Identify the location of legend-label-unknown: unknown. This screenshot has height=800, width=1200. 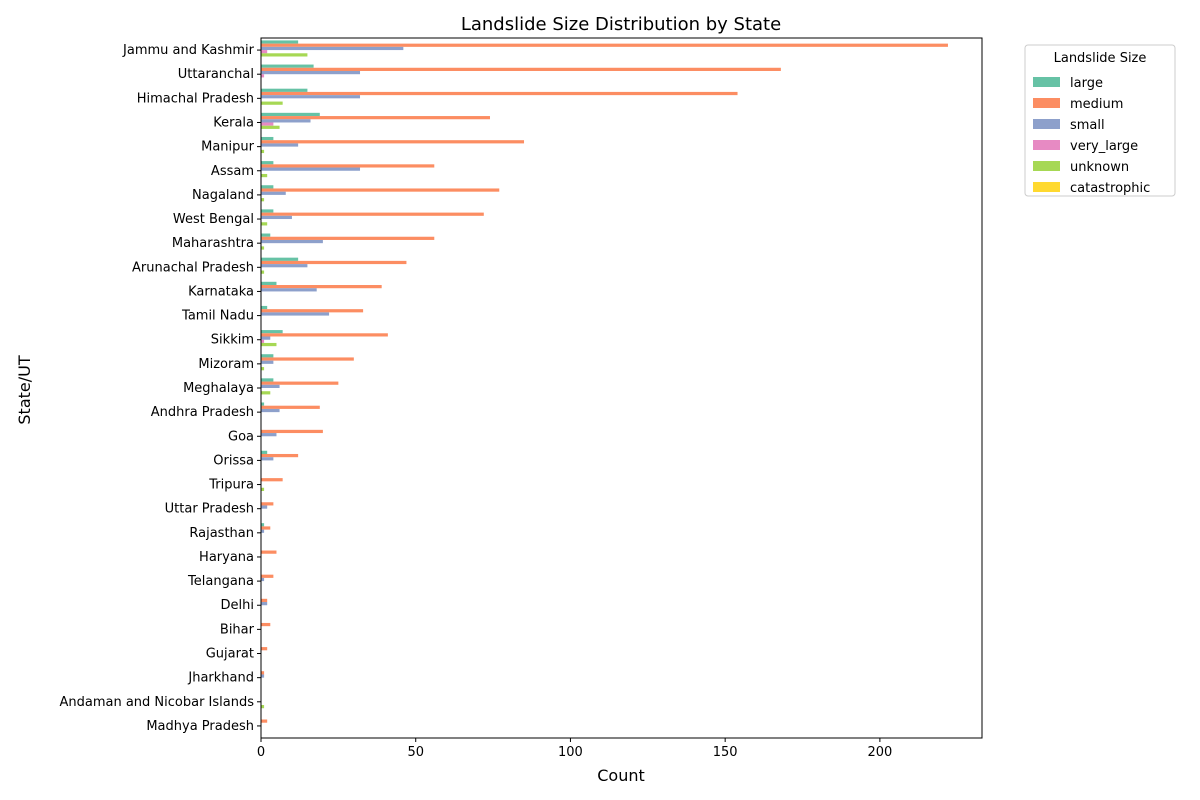
(1099, 167).